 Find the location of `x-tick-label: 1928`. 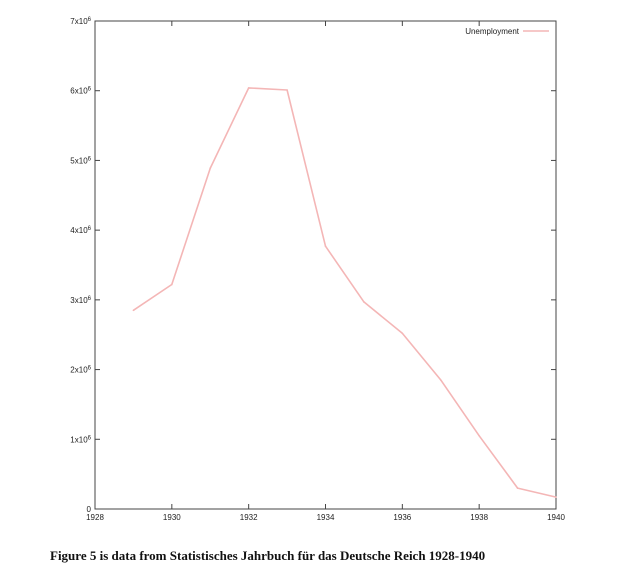

x-tick-label: 1928 is located at coordinates (95, 517).